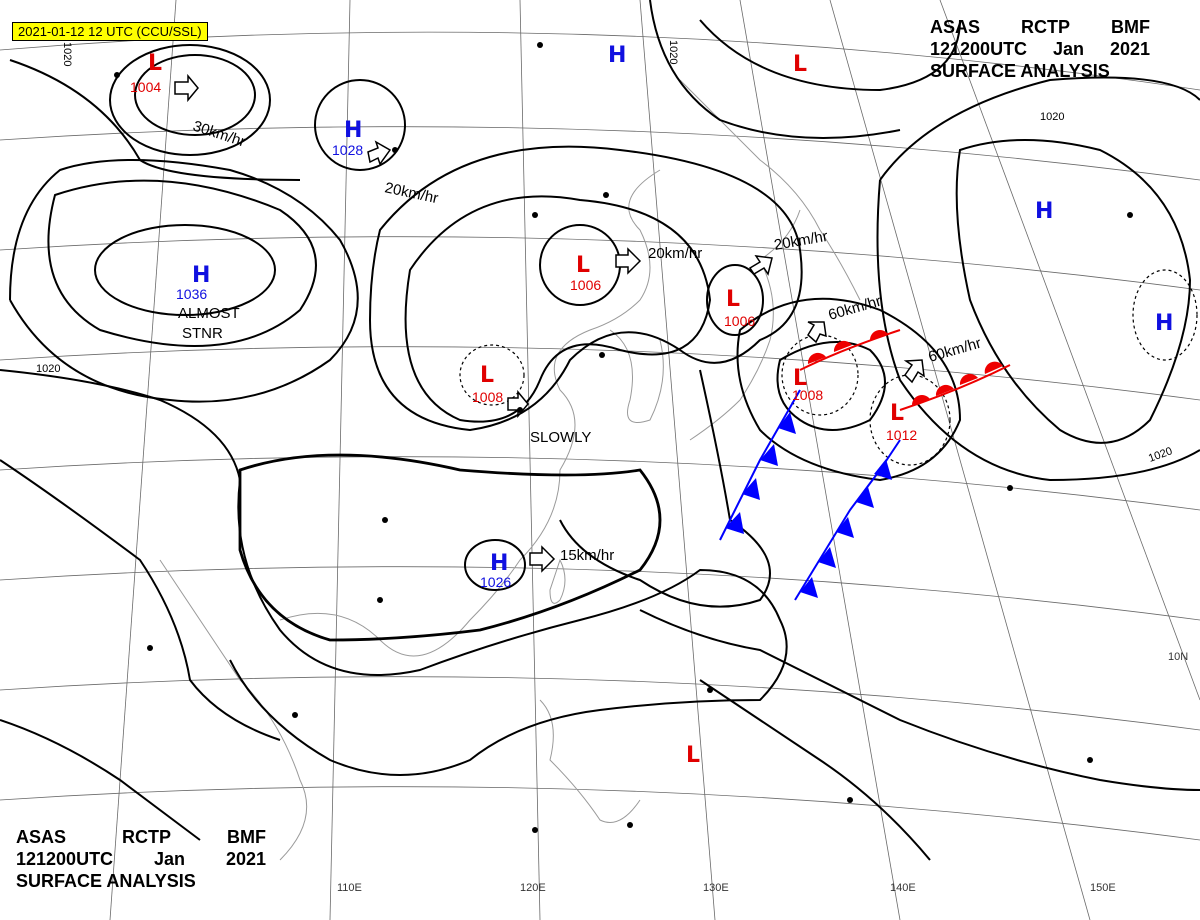 The width and height of the screenshot is (1200, 920). What do you see at coordinates (191, 294) in the screenshot?
I see `high-pressure-value: 1036` at bounding box center [191, 294].